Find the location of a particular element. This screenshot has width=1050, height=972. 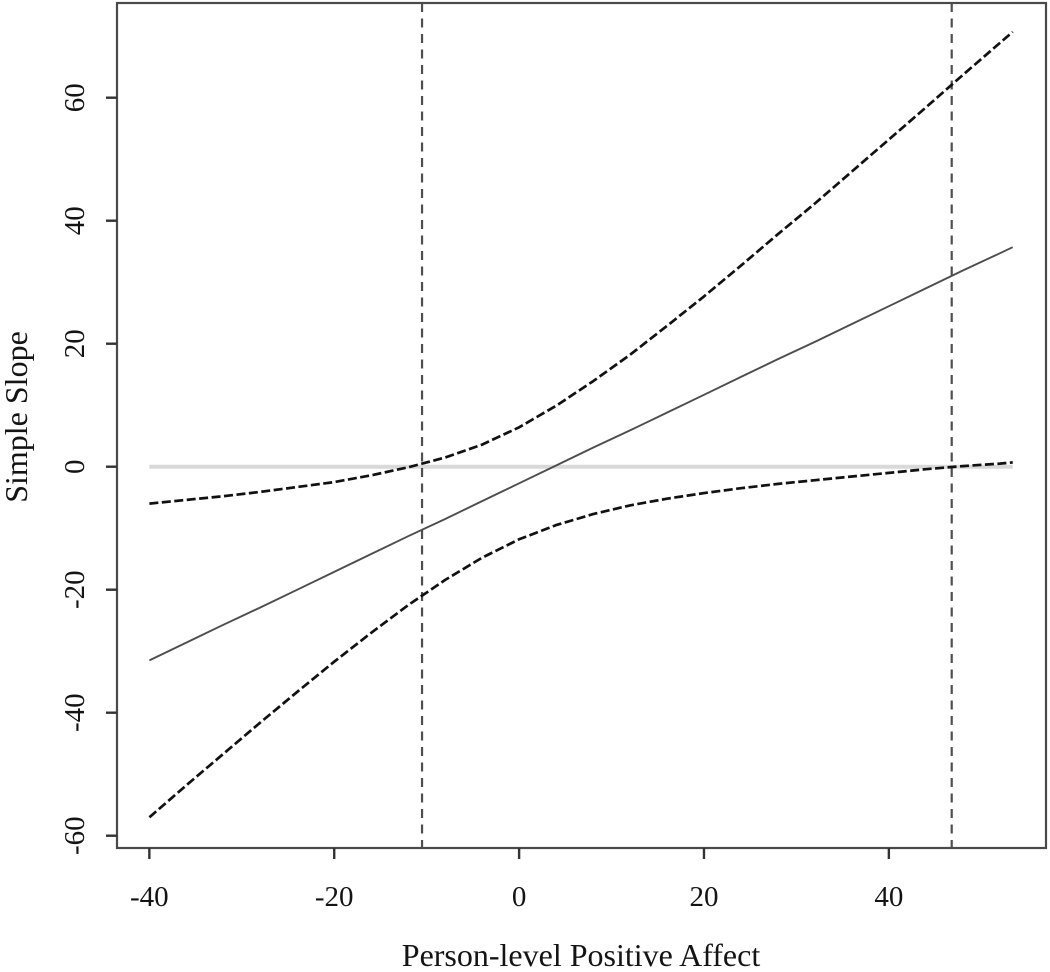

x-tick-label: 0 is located at coordinates (519, 897).